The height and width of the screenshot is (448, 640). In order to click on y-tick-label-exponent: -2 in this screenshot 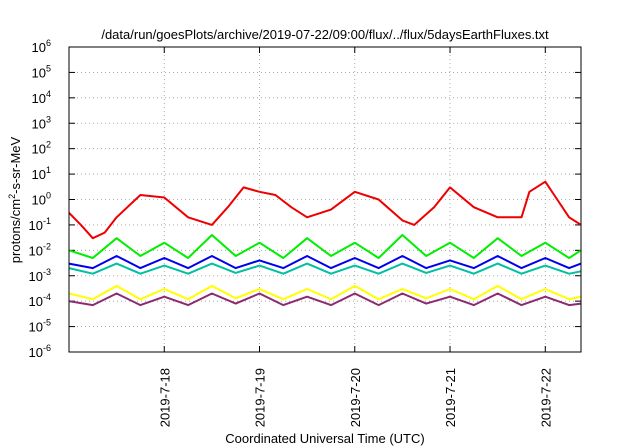, I will do `click(47, 246)`.